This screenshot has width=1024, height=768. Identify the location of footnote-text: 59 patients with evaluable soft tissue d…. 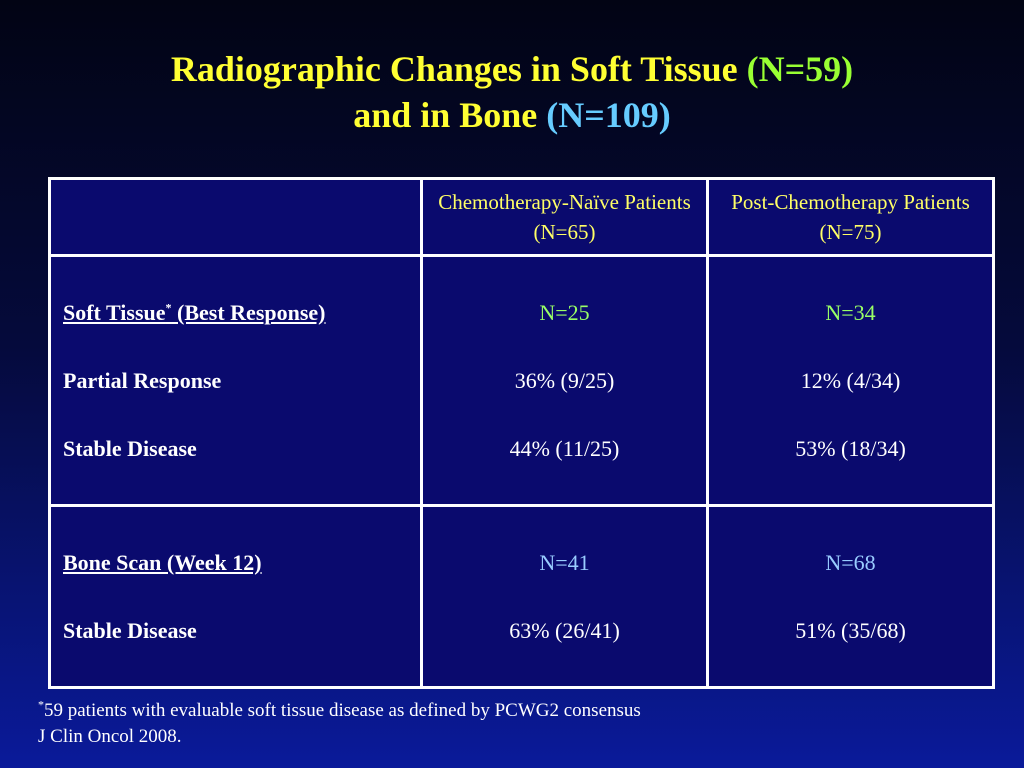
(342, 710).